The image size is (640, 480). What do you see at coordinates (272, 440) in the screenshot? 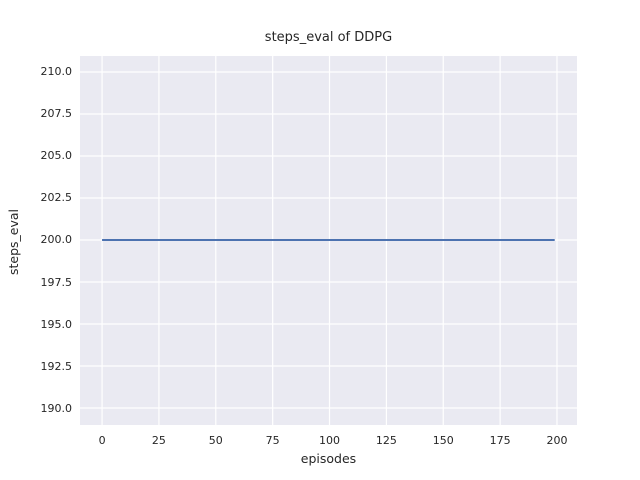
I see `x-tick-label: 75` at bounding box center [272, 440].